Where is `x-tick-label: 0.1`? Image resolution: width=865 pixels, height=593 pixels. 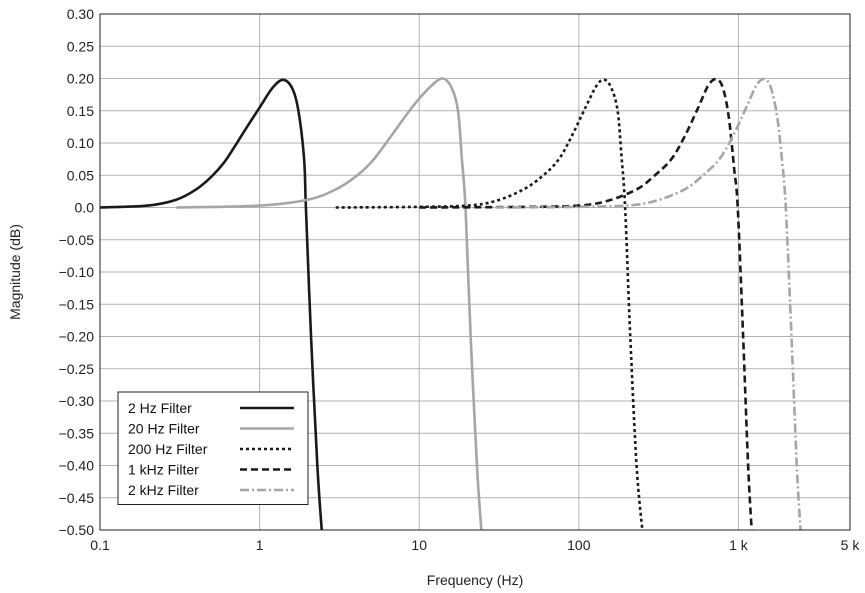 x-tick-label: 0.1 is located at coordinates (100, 545).